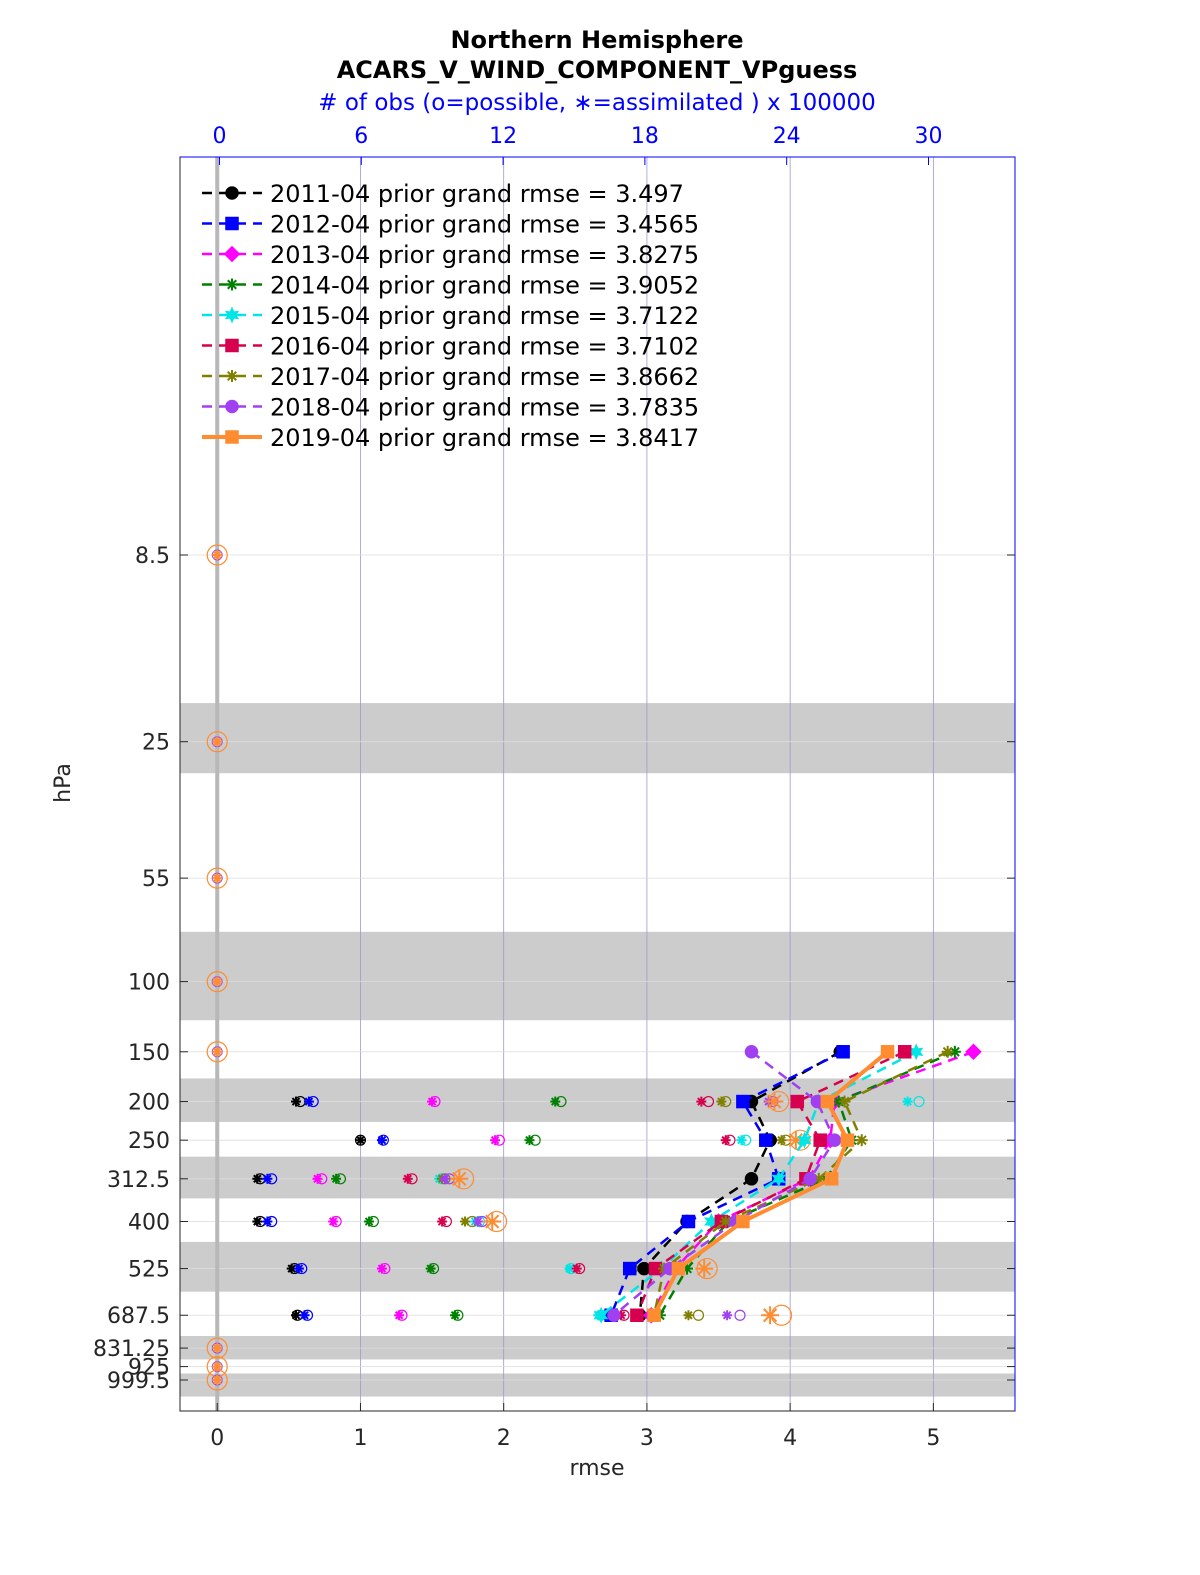 The width and height of the screenshot is (1200, 1575). What do you see at coordinates (149, 1368) in the screenshot?
I see `y-tick-label: 925` at bounding box center [149, 1368].